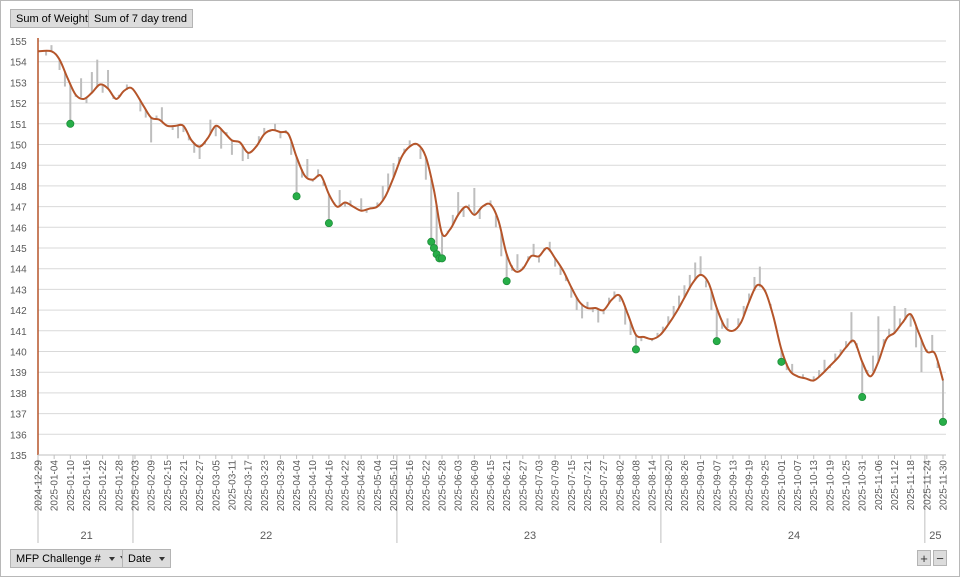 The width and height of the screenshot is (960, 577). What do you see at coordinates (895, 485) in the screenshot?
I see `x-tick-label: 2025-11-12` at bounding box center [895, 485].